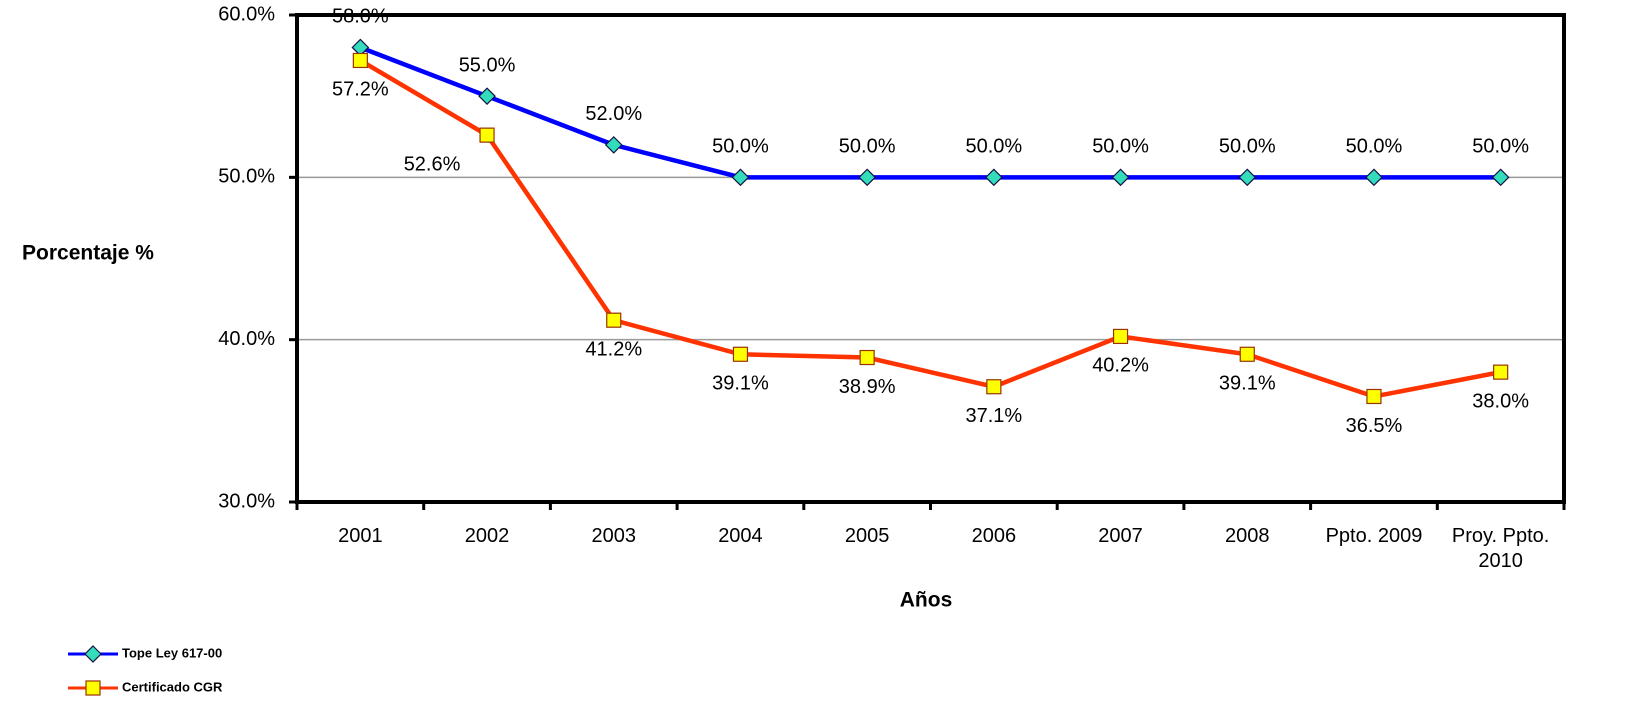 This screenshot has height=704, width=1647. What do you see at coordinates (994, 536) in the screenshot?
I see `x-tick-label: 2006` at bounding box center [994, 536].